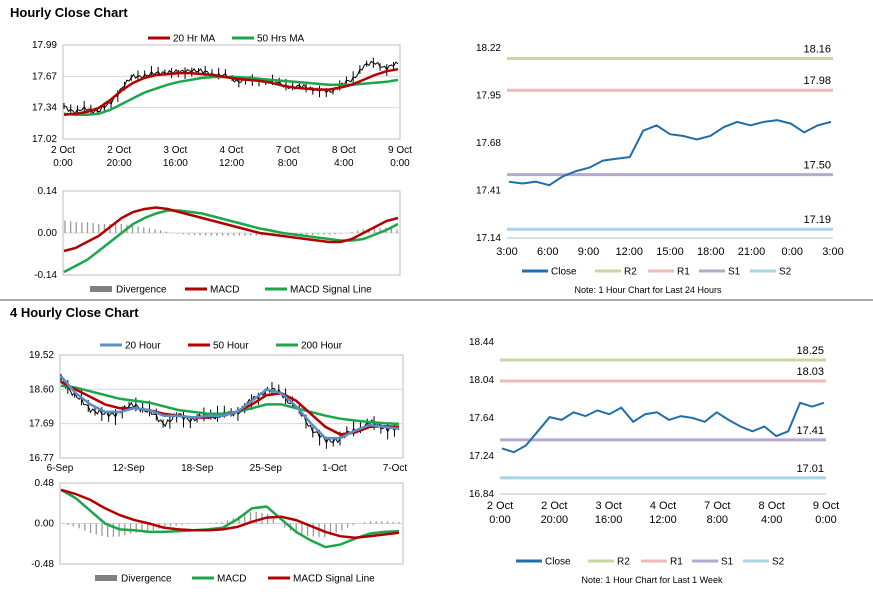 The image size is (873, 601). What do you see at coordinates (481, 342) in the screenshot?
I see `fourhour-pivot-ytick-0: 18.44` at bounding box center [481, 342].